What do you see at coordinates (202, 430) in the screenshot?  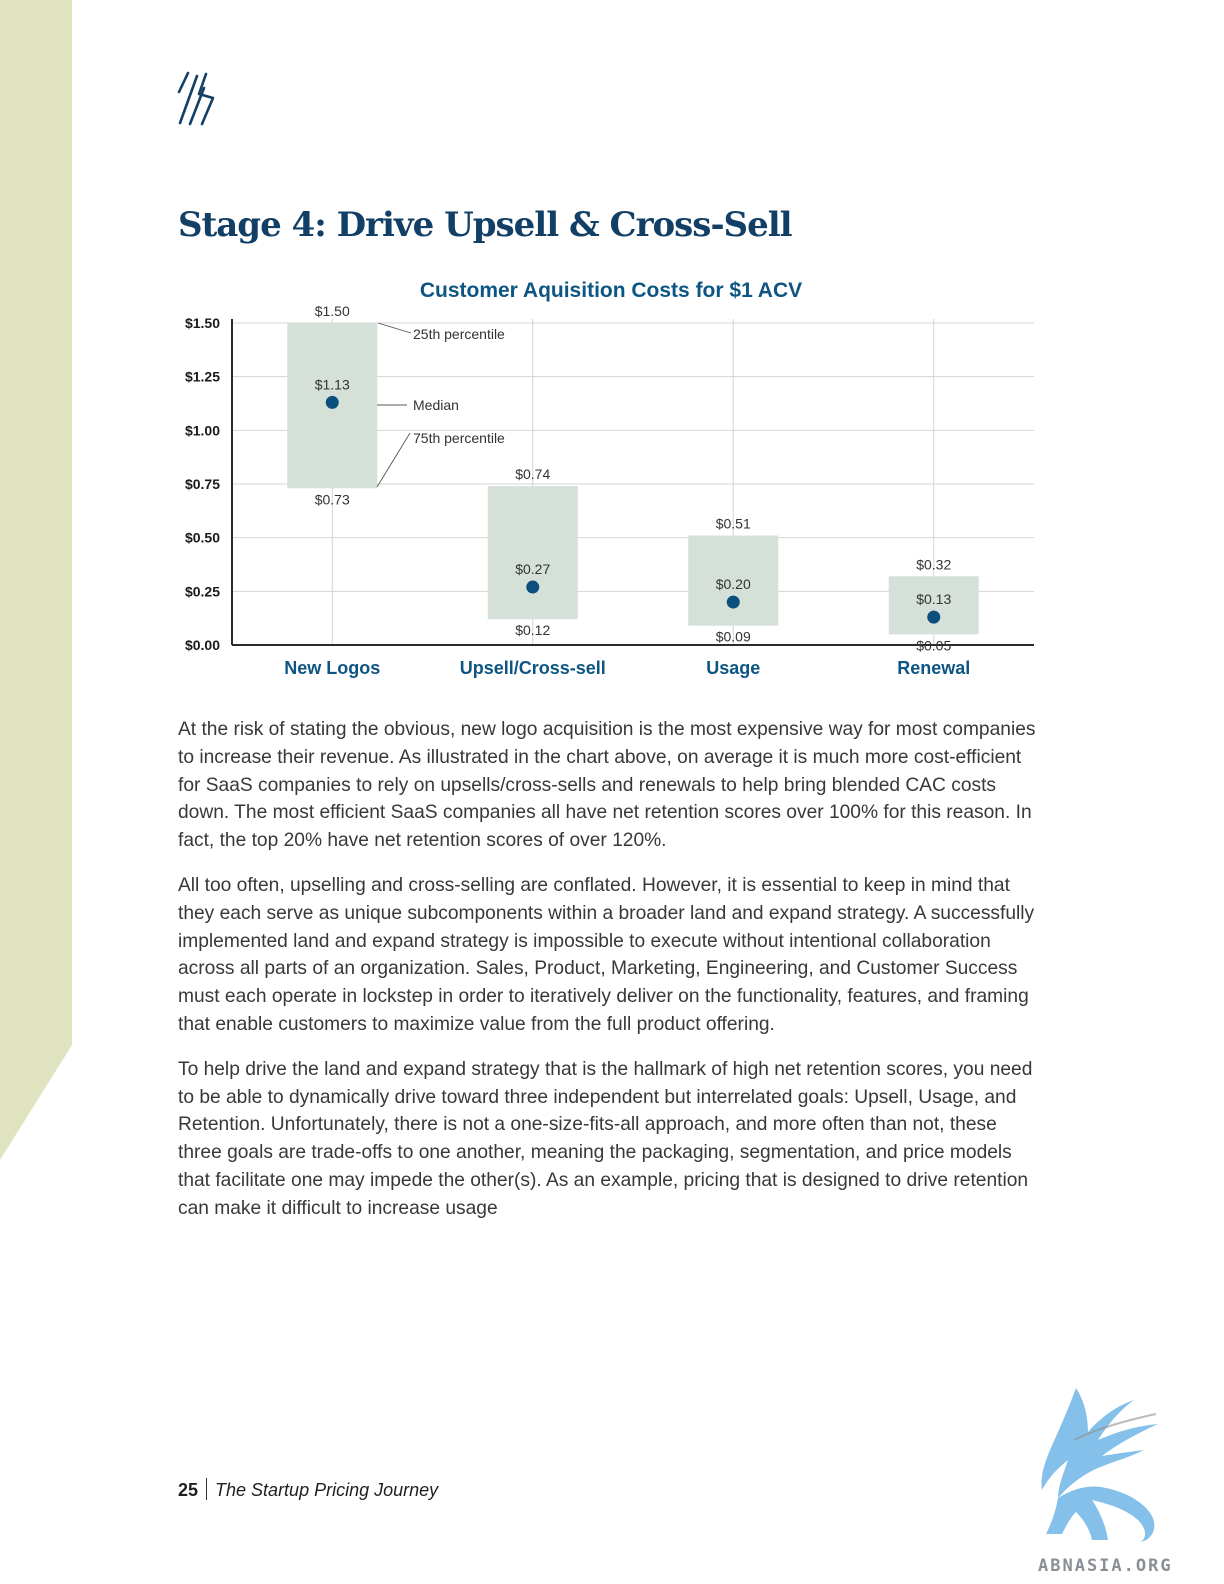 I see `y-tick-label: $1.00` at bounding box center [202, 430].